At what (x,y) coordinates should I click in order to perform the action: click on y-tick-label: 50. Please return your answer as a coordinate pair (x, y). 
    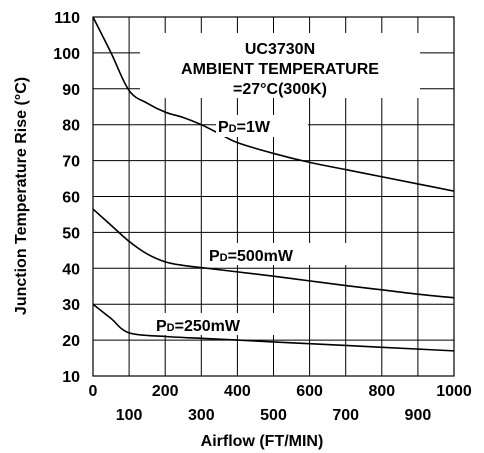
    Looking at the image, I should click on (71, 233).